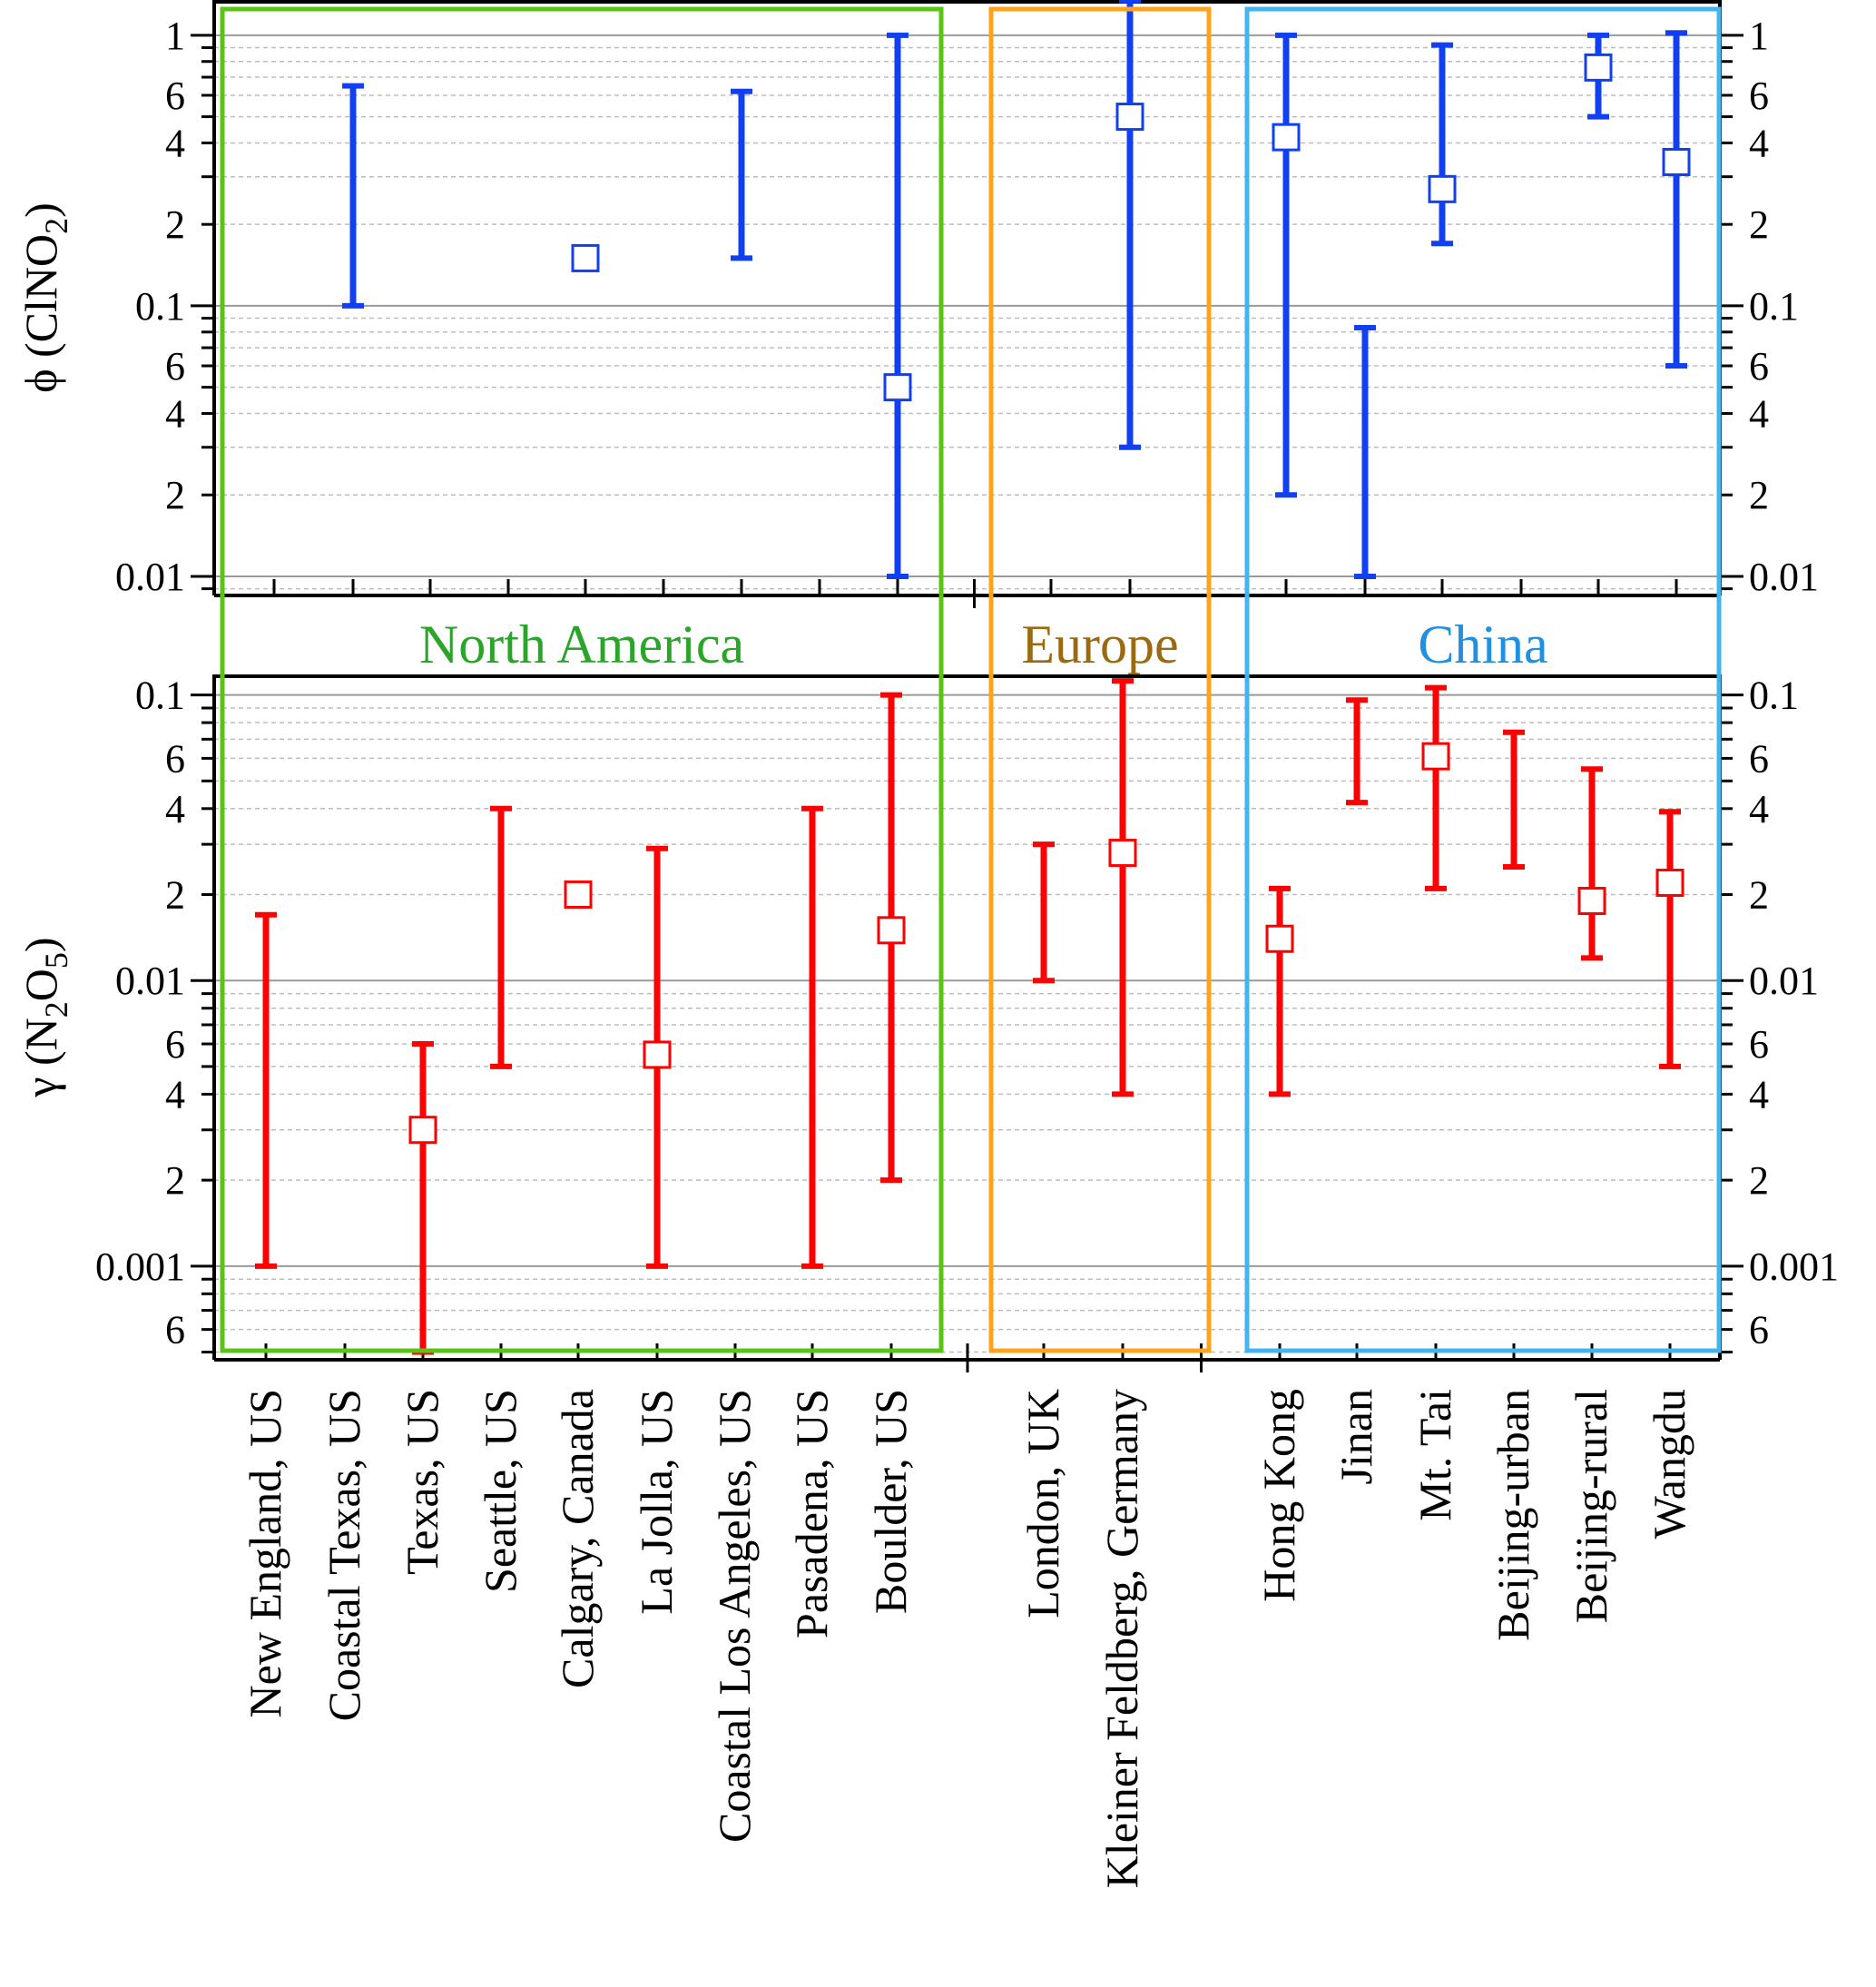  Describe the element at coordinates (150, 981) in the screenshot. I see `gamma-left-tick-label: 0.01` at that location.